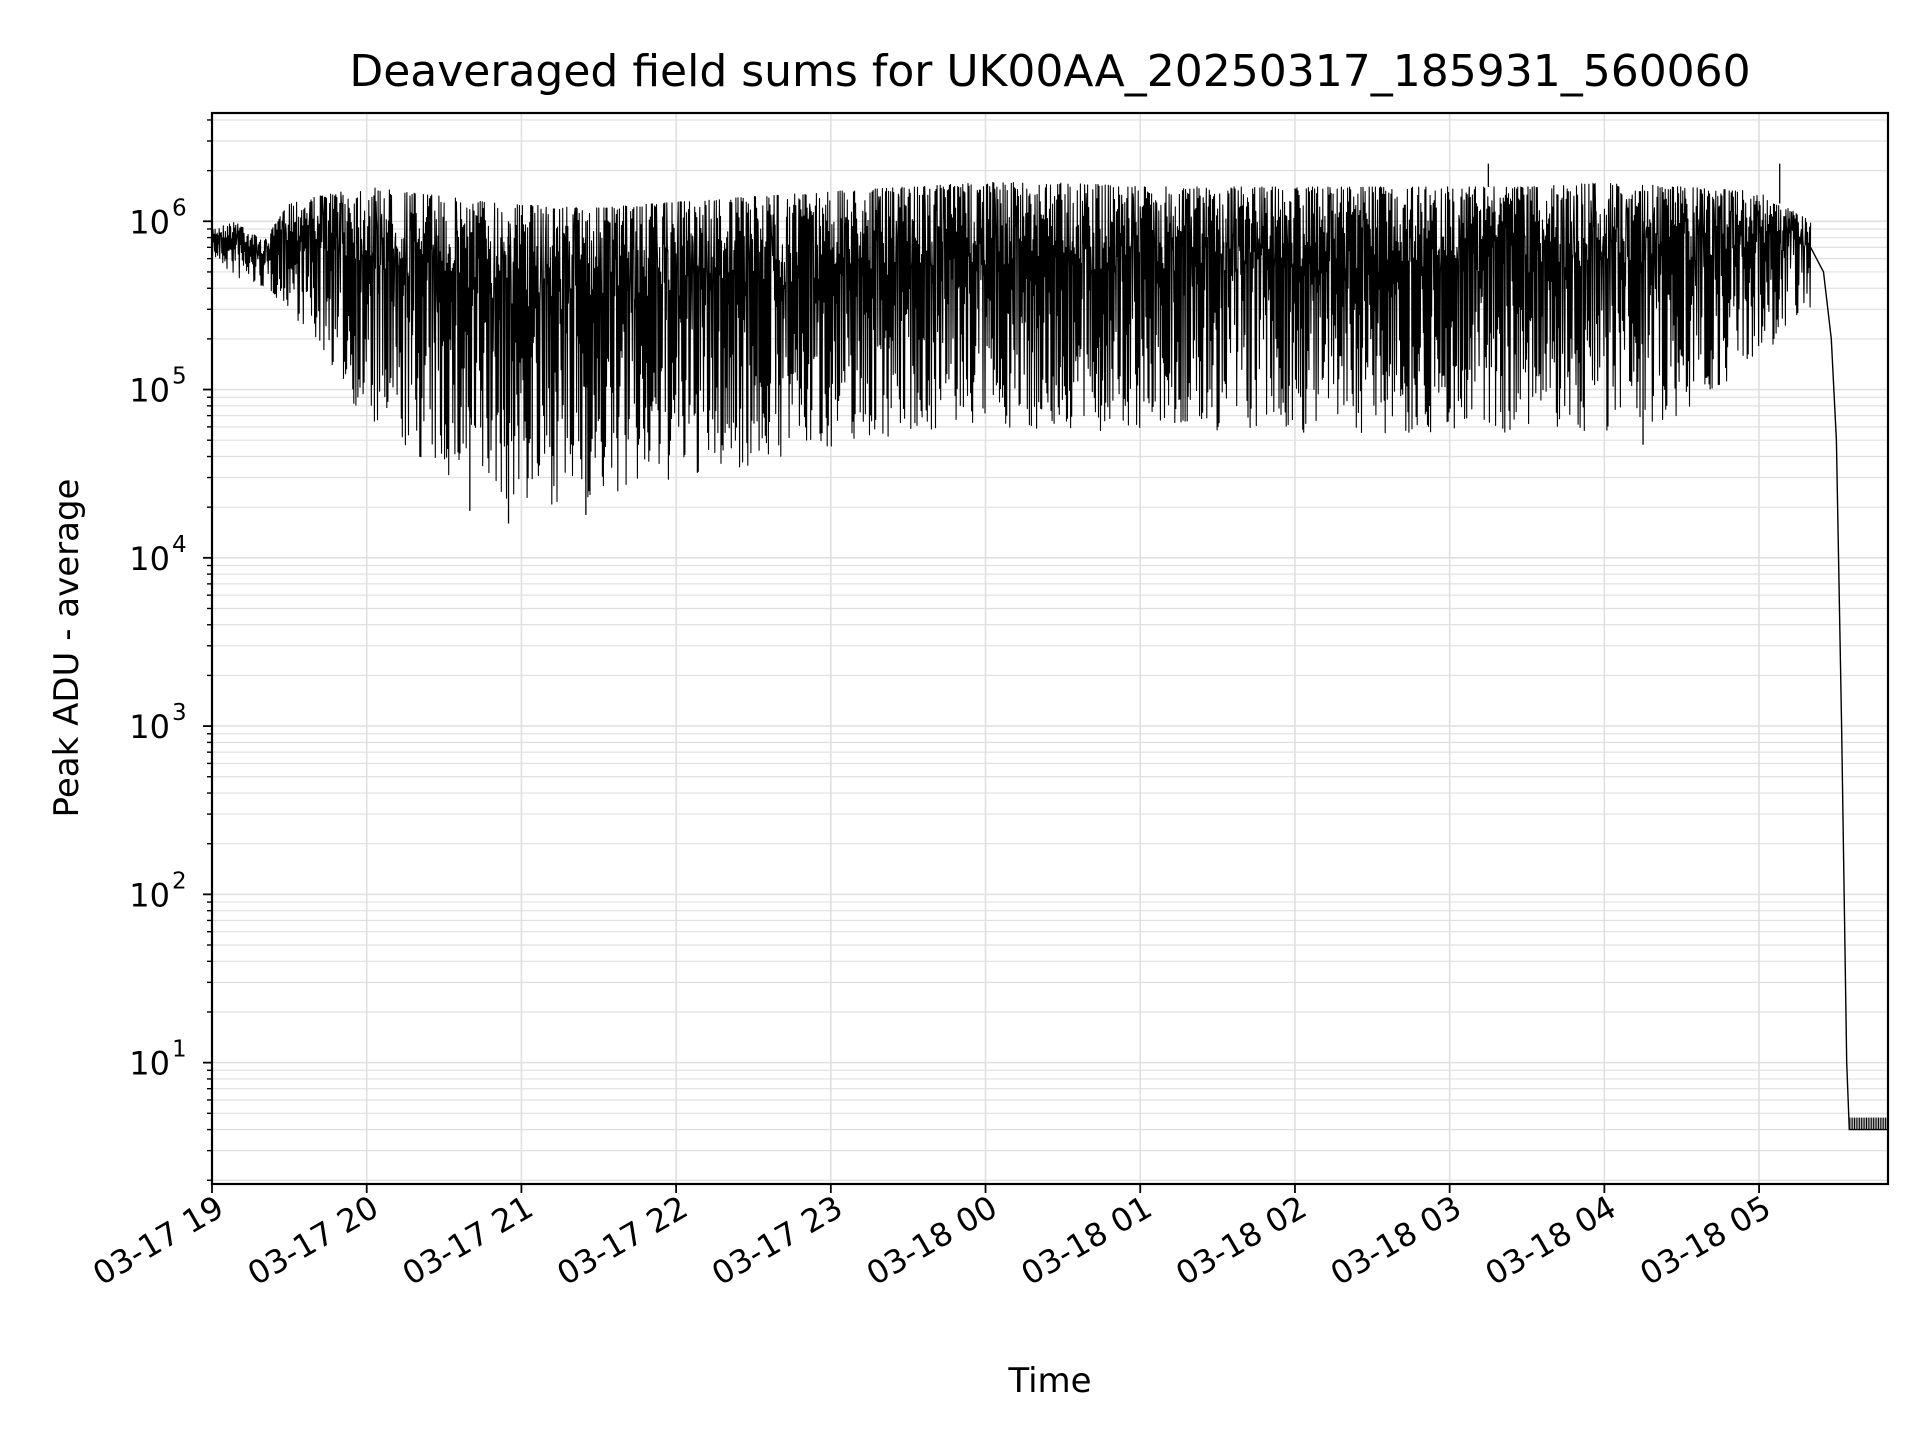 This screenshot has width=1920, height=1440. What do you see at coordinates (932, 1240) in the screenshot?
I see `x-tick-label: 03-18 00` at bounding box center [932, 1240].